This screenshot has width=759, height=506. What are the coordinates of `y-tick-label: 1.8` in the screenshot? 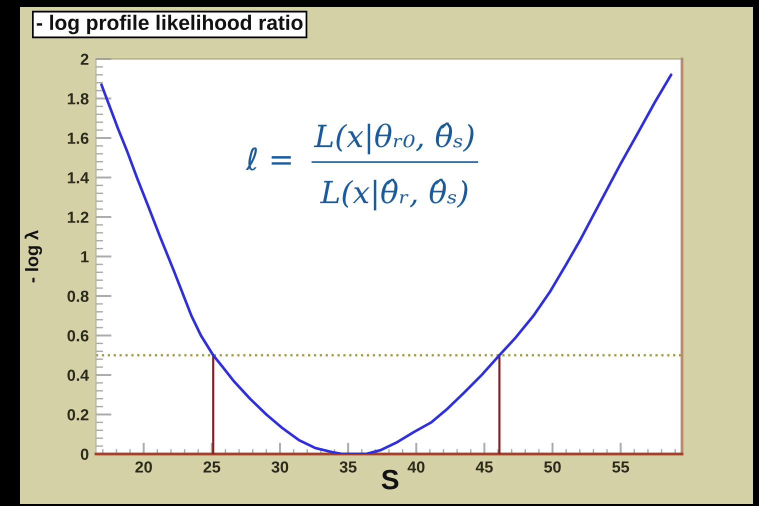 It's located at (78, 98).